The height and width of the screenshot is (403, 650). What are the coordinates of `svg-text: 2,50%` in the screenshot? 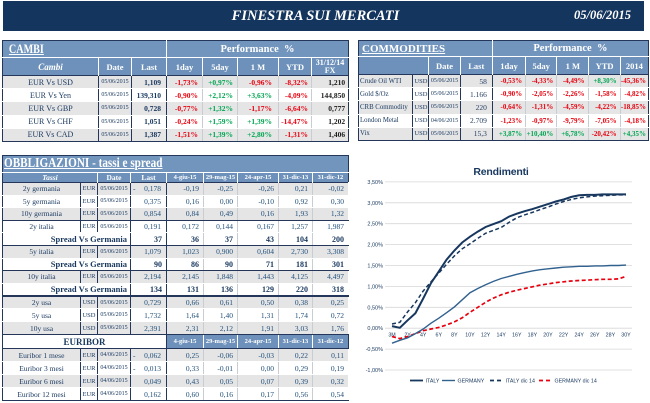 It's located at (375, 225).